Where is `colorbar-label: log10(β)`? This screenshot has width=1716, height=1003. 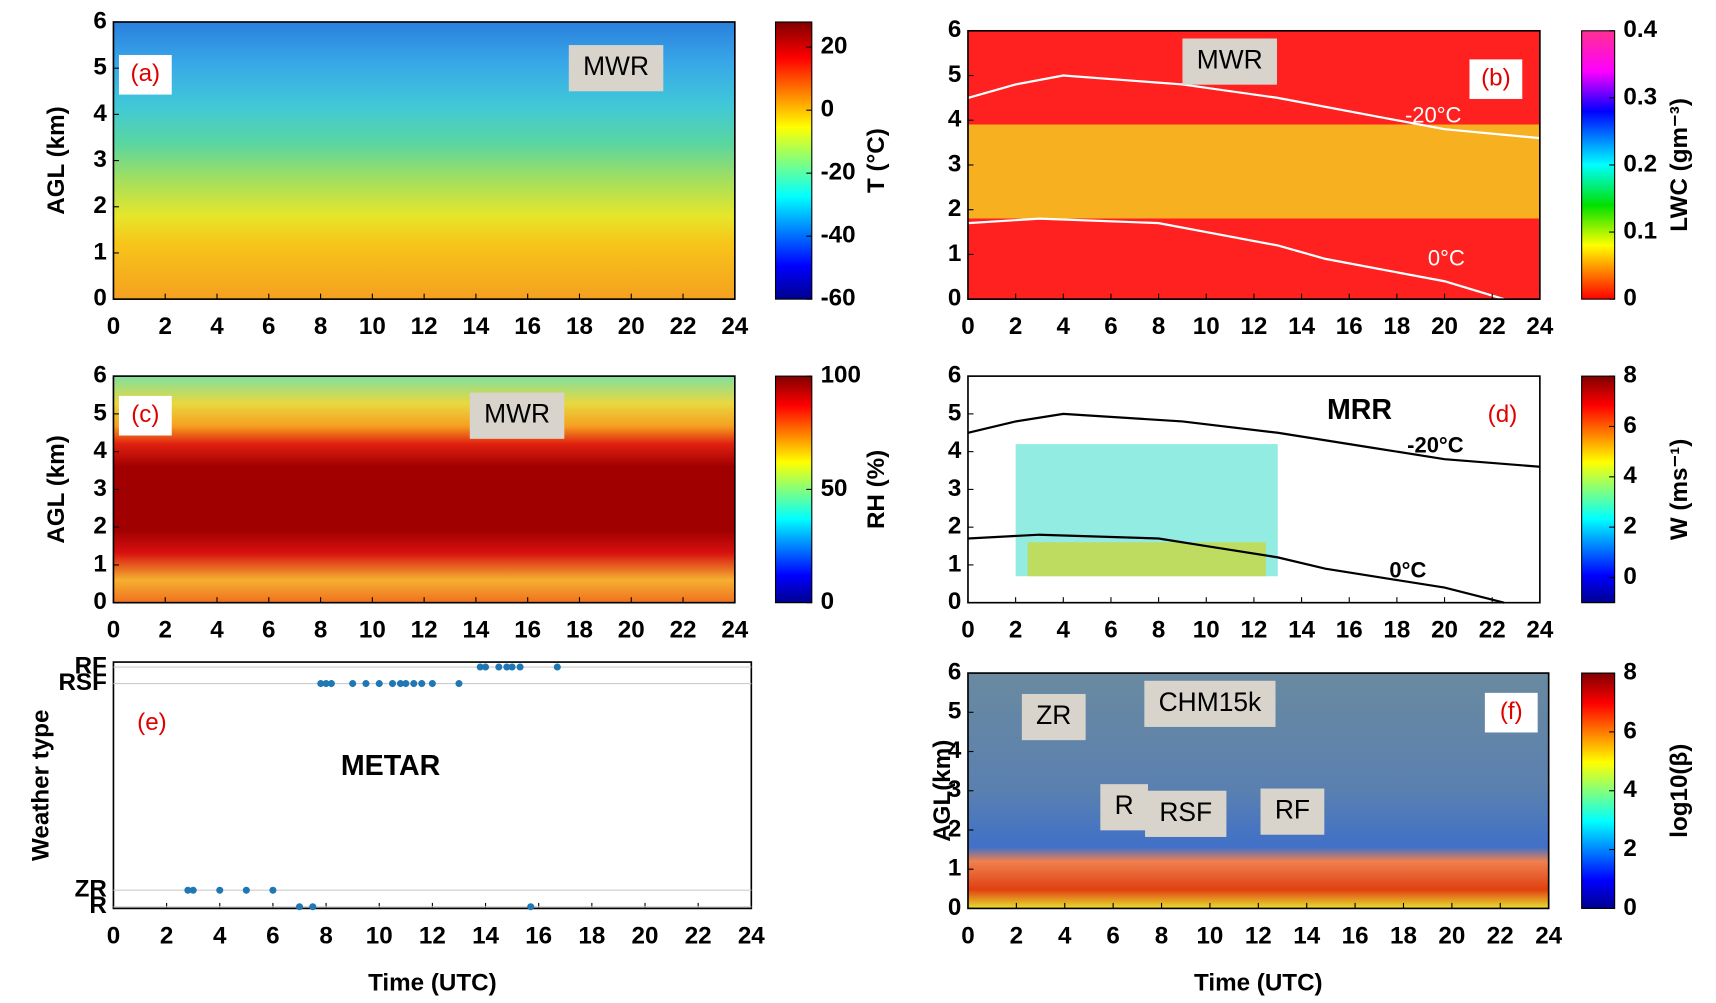 colorbar-label: log10(β) is located at coordinates (1679, 791).